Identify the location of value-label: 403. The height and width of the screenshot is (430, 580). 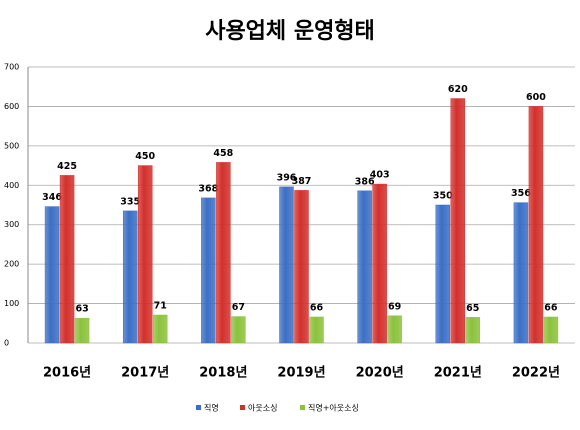
(380, 175).